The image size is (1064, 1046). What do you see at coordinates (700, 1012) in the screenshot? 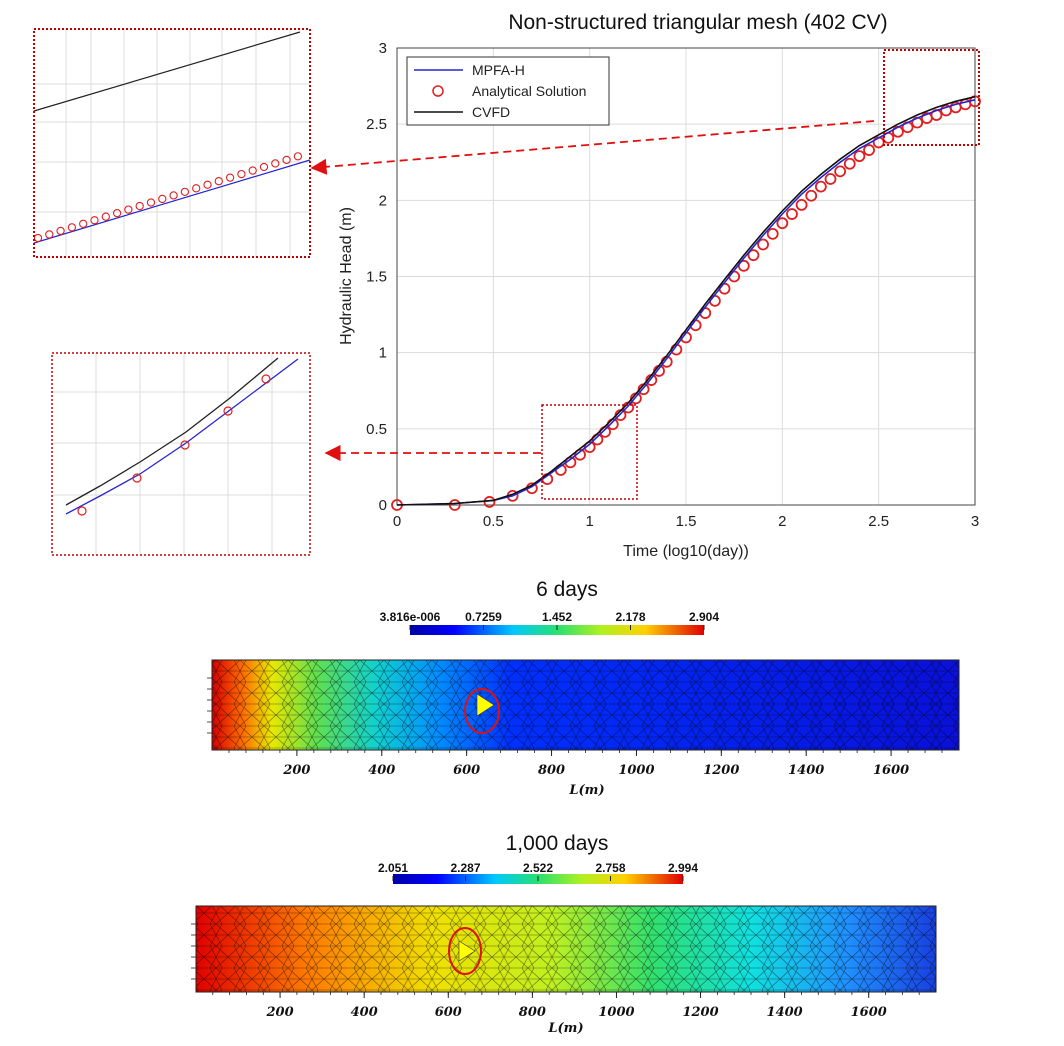
I see `mesh-x-tick-label: 1200` at bounding box center [700, 1012].